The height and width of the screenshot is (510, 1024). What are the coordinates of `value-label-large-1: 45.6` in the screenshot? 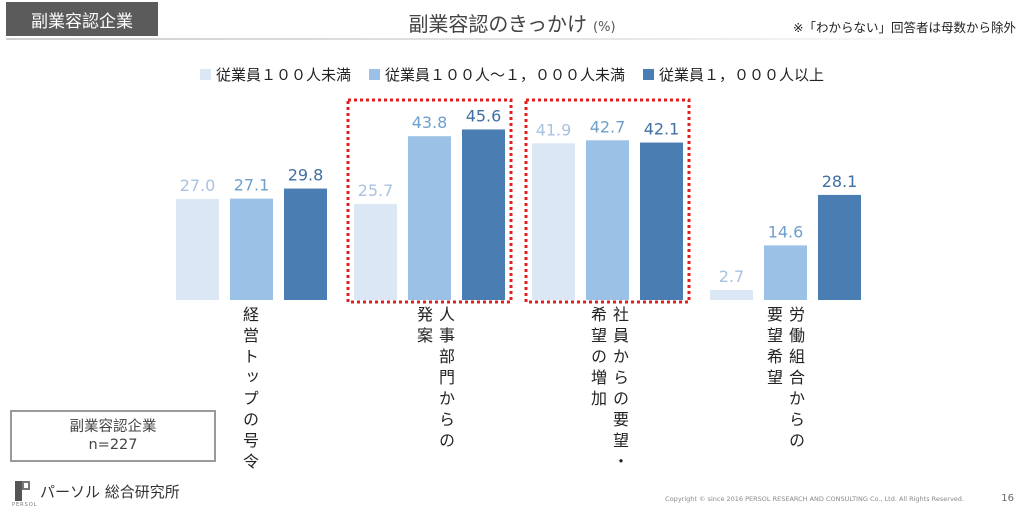 It's located at (484, 115).